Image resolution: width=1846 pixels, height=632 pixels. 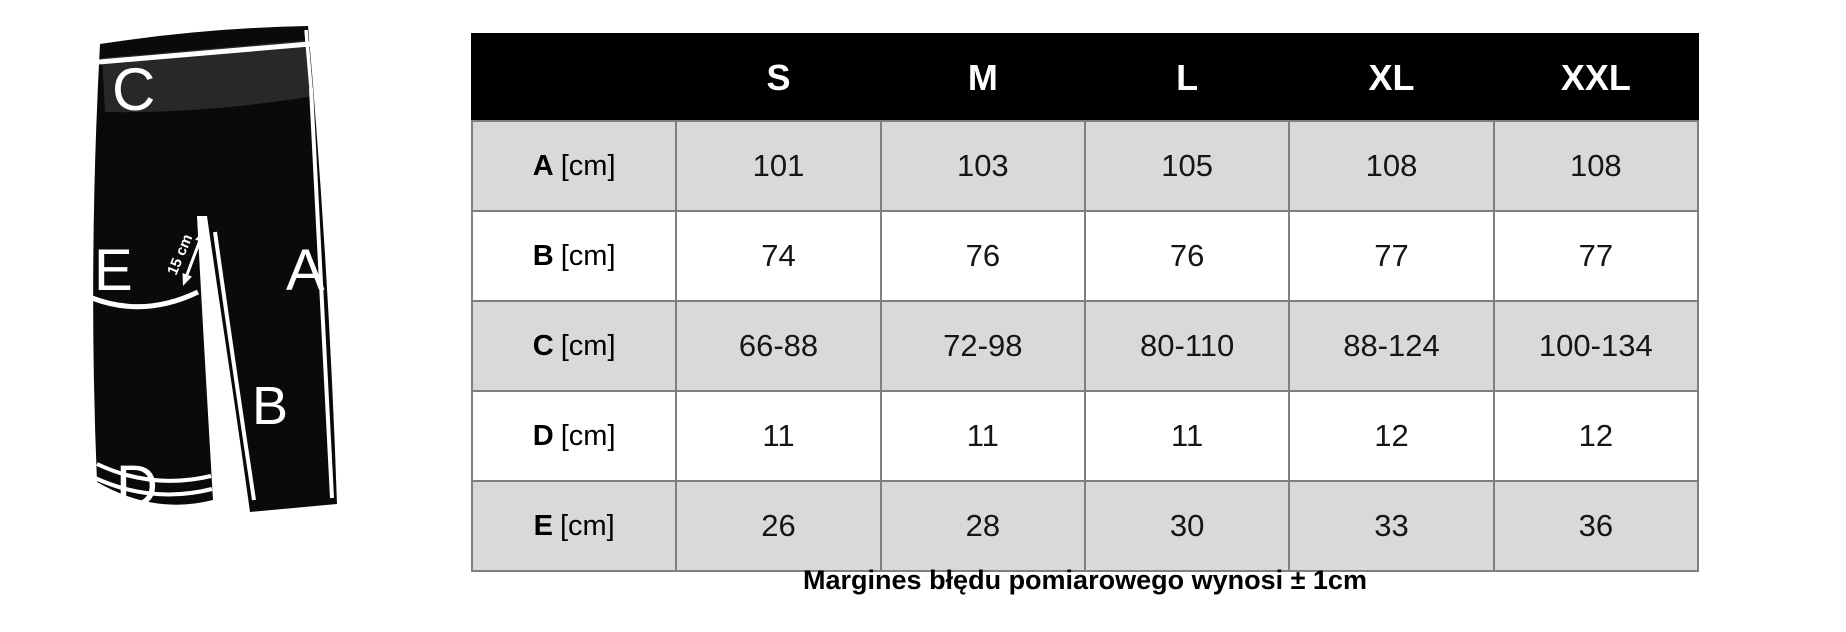 I want to click on pants-diagram: 15 cm C E A B D, so click(x=214, y=272).